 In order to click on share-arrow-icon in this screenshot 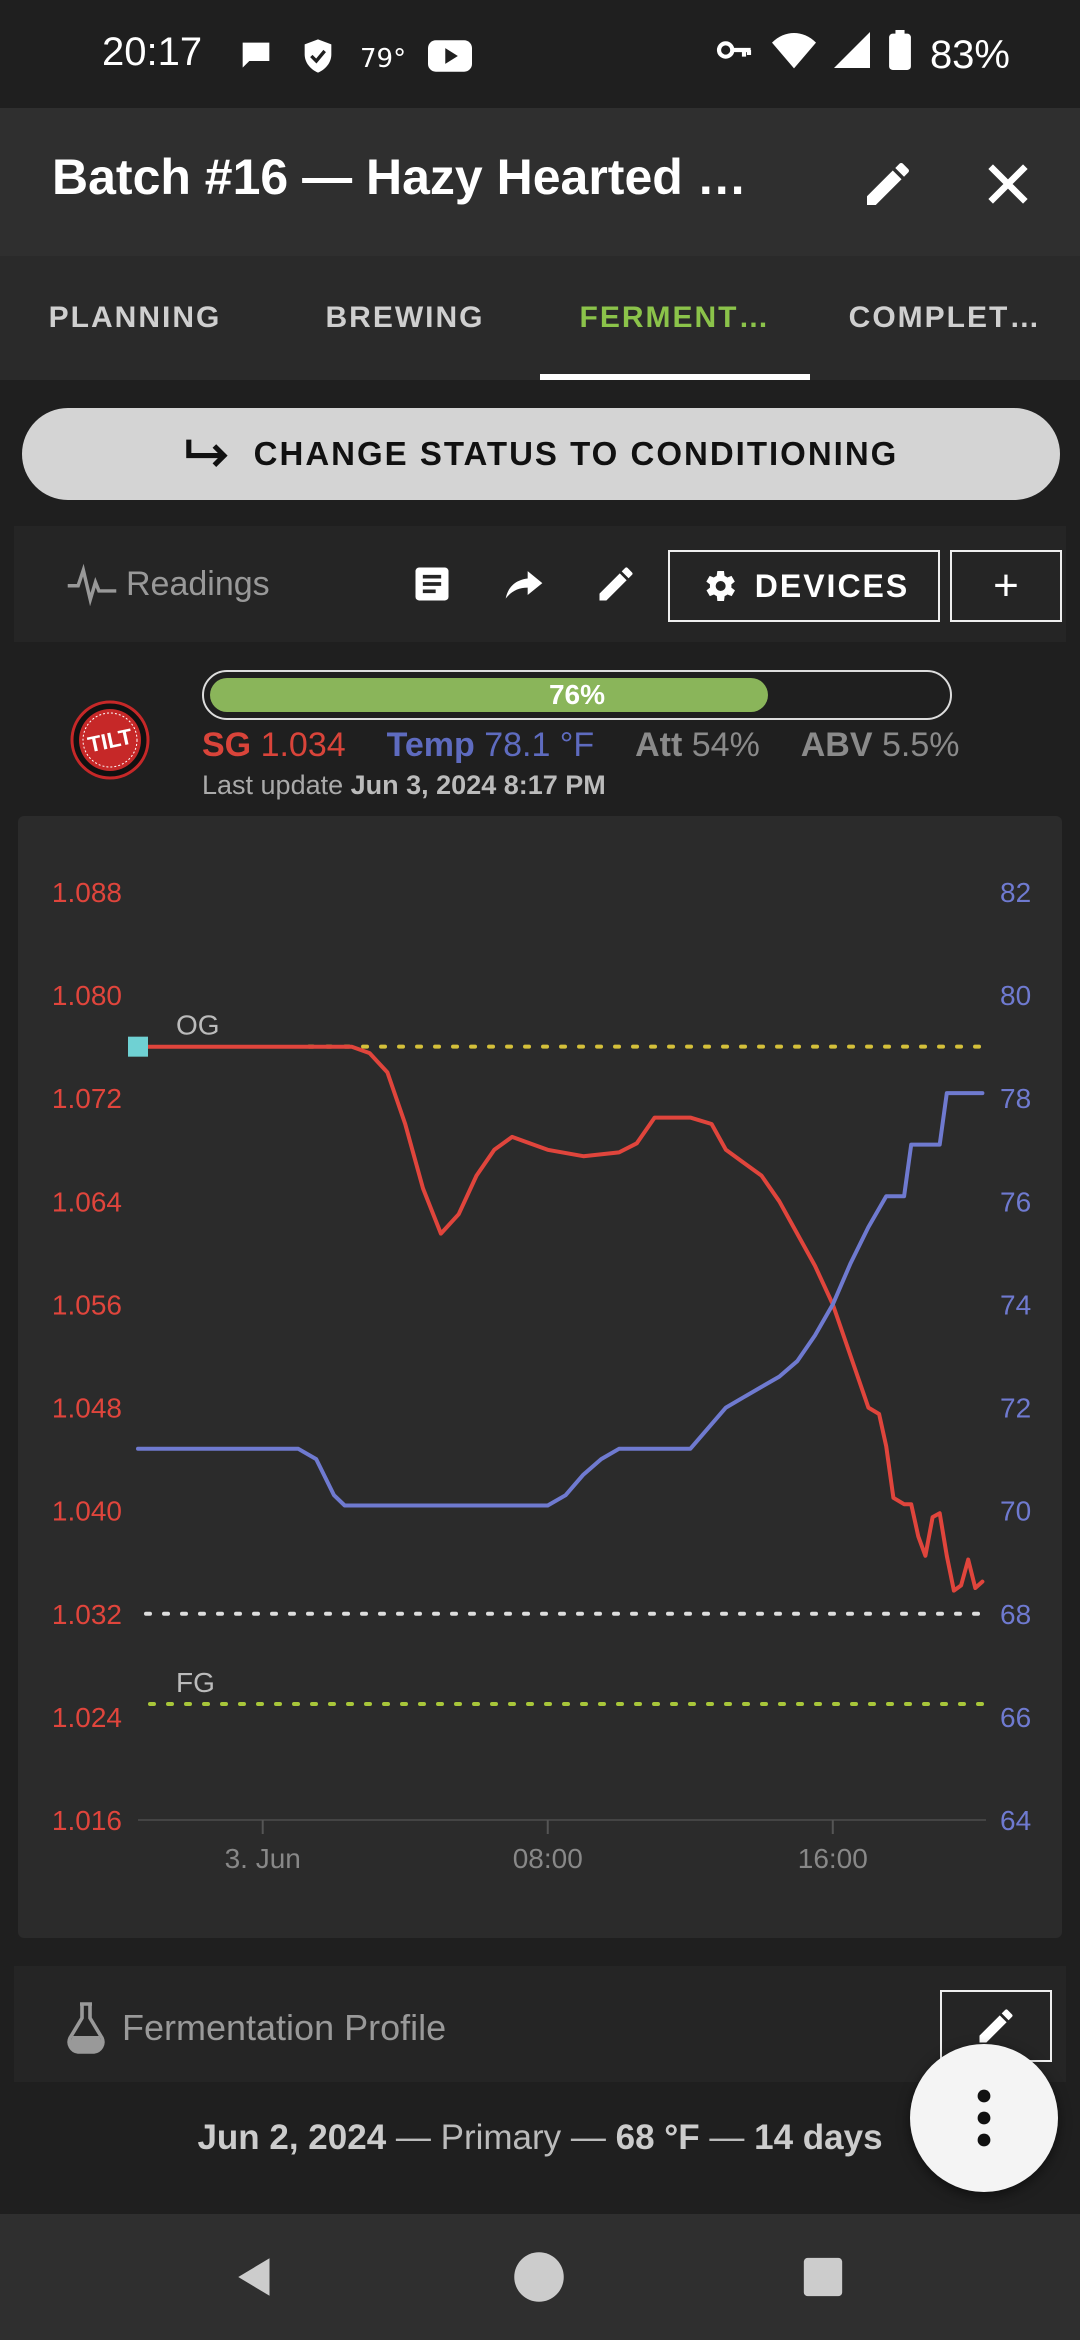, I will do `click(524, 585)`.